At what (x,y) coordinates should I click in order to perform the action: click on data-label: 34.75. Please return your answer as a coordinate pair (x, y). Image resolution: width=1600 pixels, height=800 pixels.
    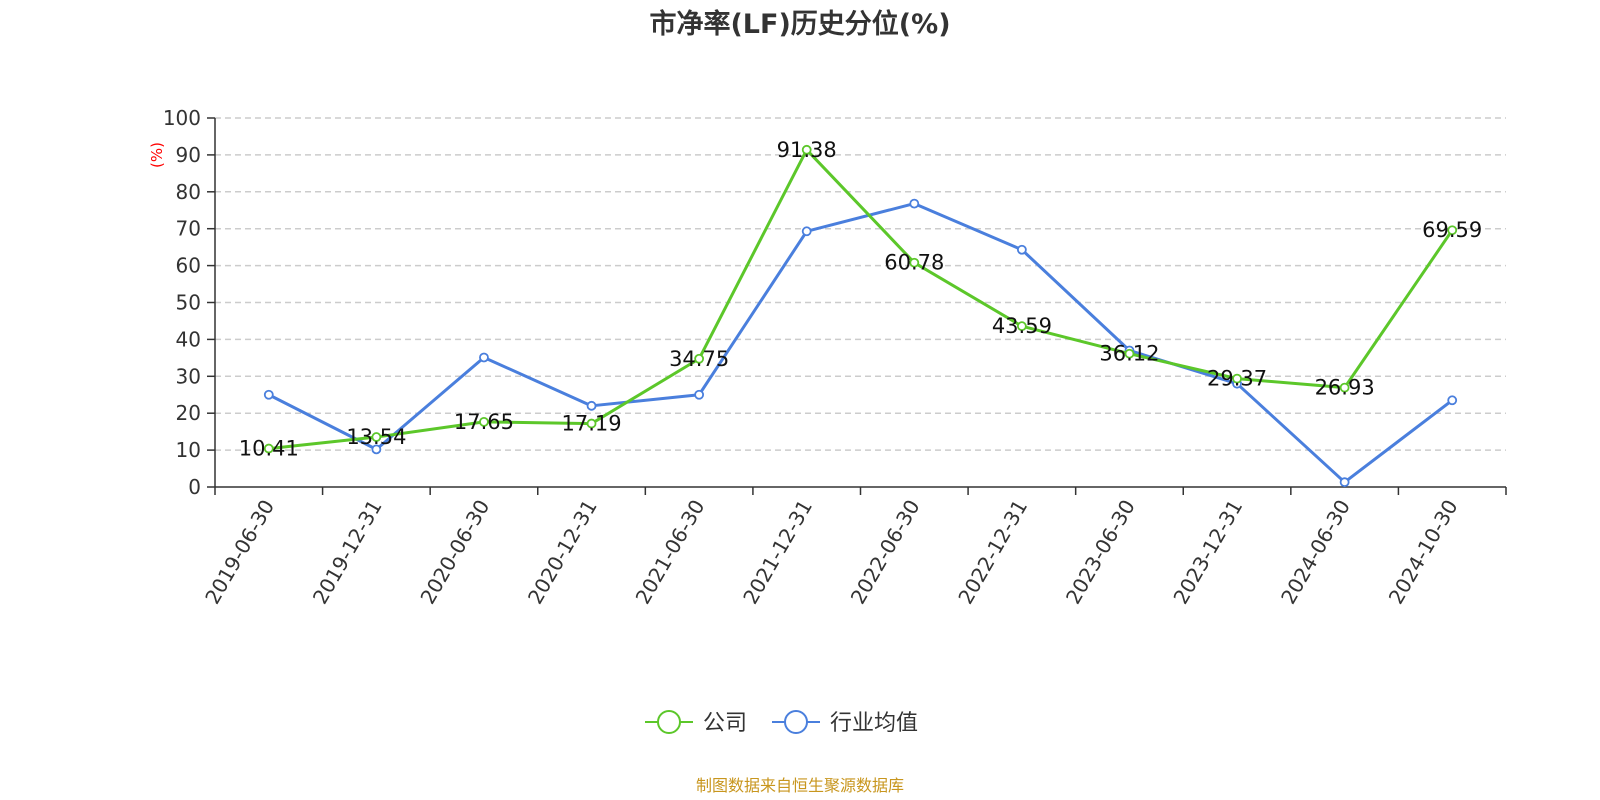
    Looking at the image, I should click on (699, 359).